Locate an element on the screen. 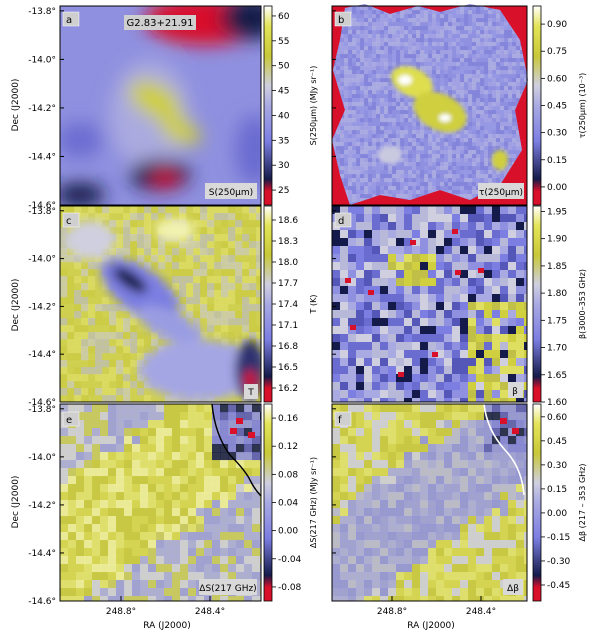  panel-f is located at coordinates (429, 502).